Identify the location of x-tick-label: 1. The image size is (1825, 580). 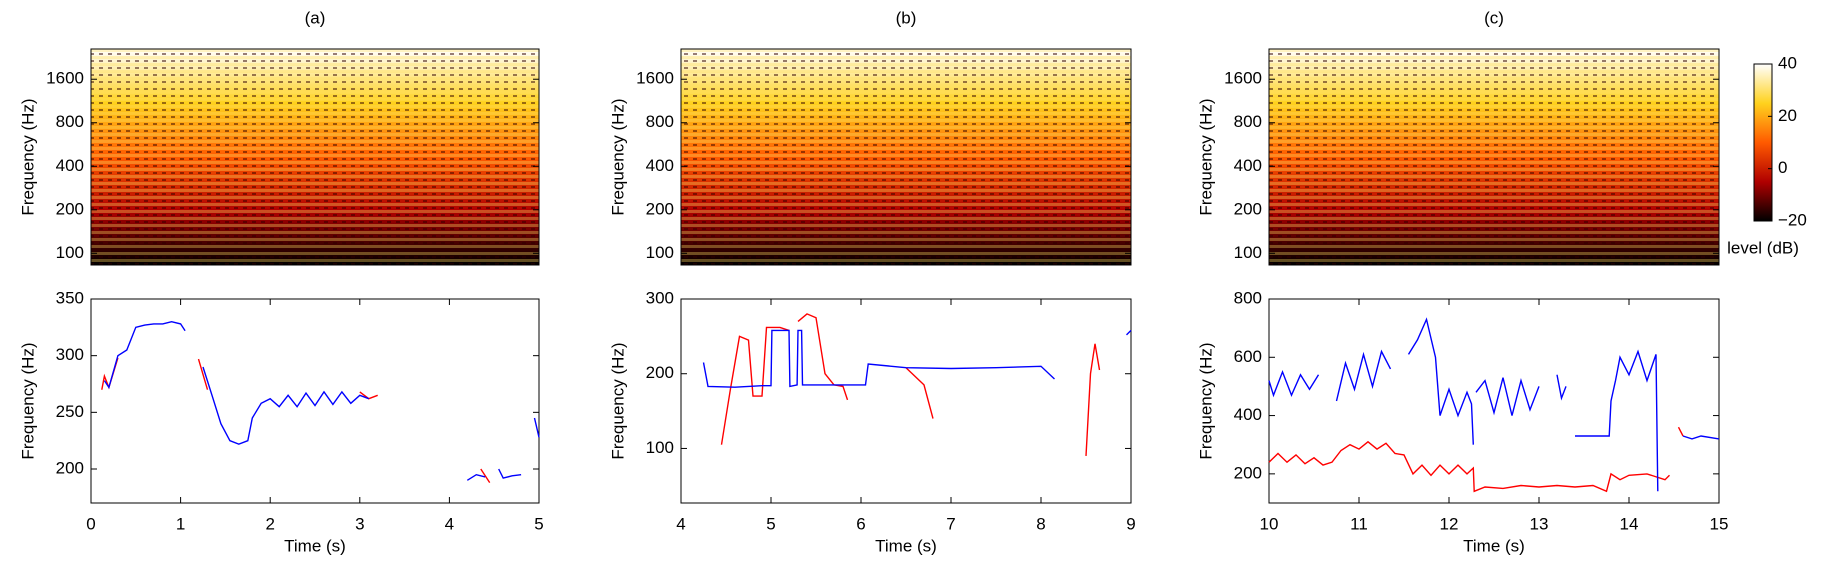
(180, 523).